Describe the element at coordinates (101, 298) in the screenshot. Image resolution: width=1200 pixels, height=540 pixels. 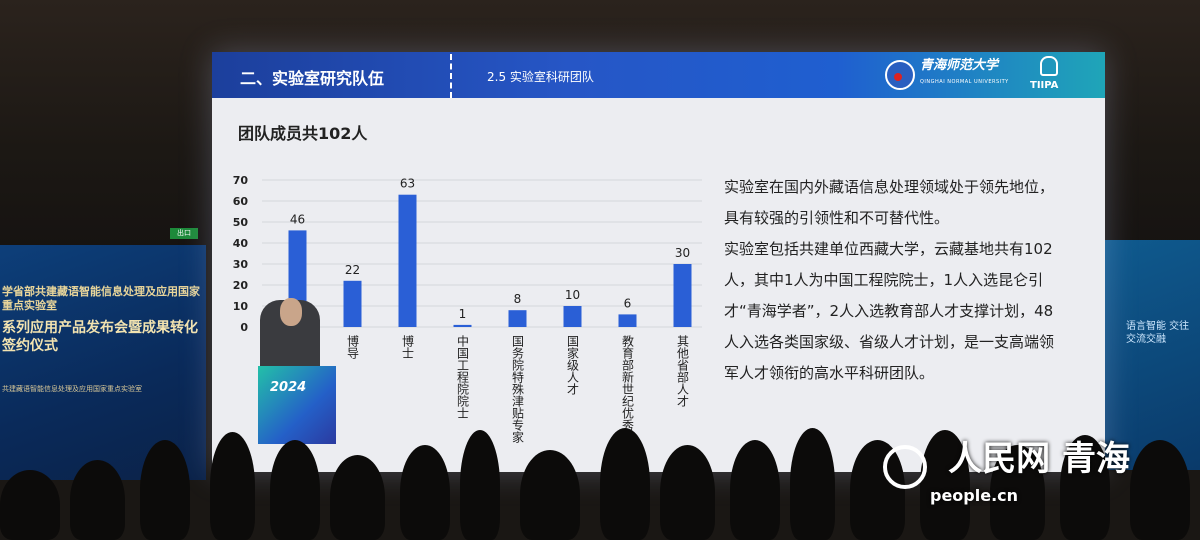
I see `banner-line1: 学省部共建藏语智能信息处理及应用国家重点实验室` at that location.